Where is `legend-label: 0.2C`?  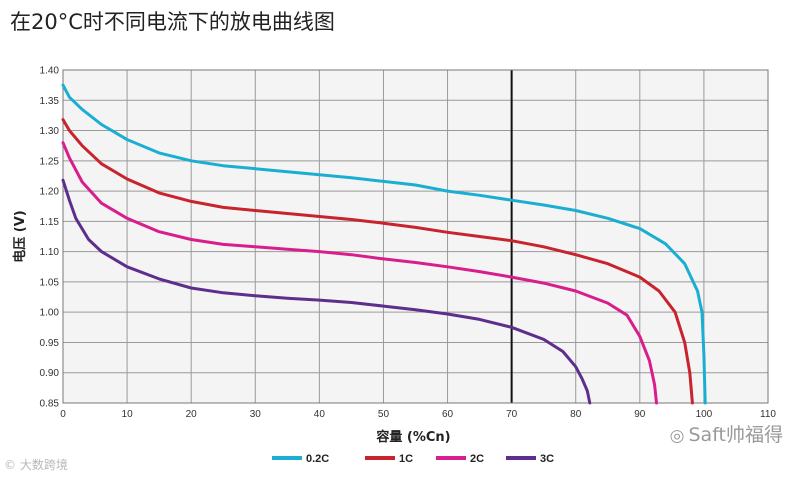
legend-label: 0.2C is located at coordinates (317, 459).